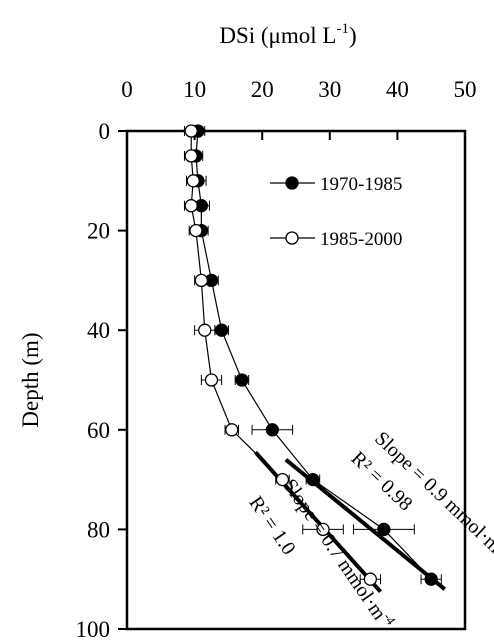 The width and height of the screenshot is (494, 644). What do you see at coordinates (98, 231) in the screenshot?
I see `y-tick-label-20: 20` at bounding box center [98, 231].